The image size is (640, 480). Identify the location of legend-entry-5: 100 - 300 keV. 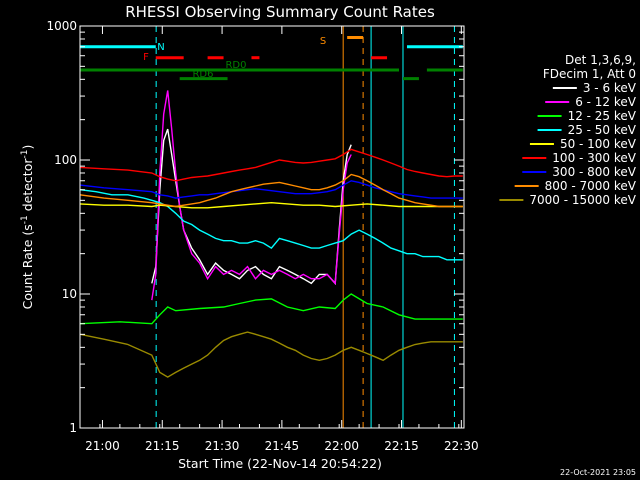
(594, 158).